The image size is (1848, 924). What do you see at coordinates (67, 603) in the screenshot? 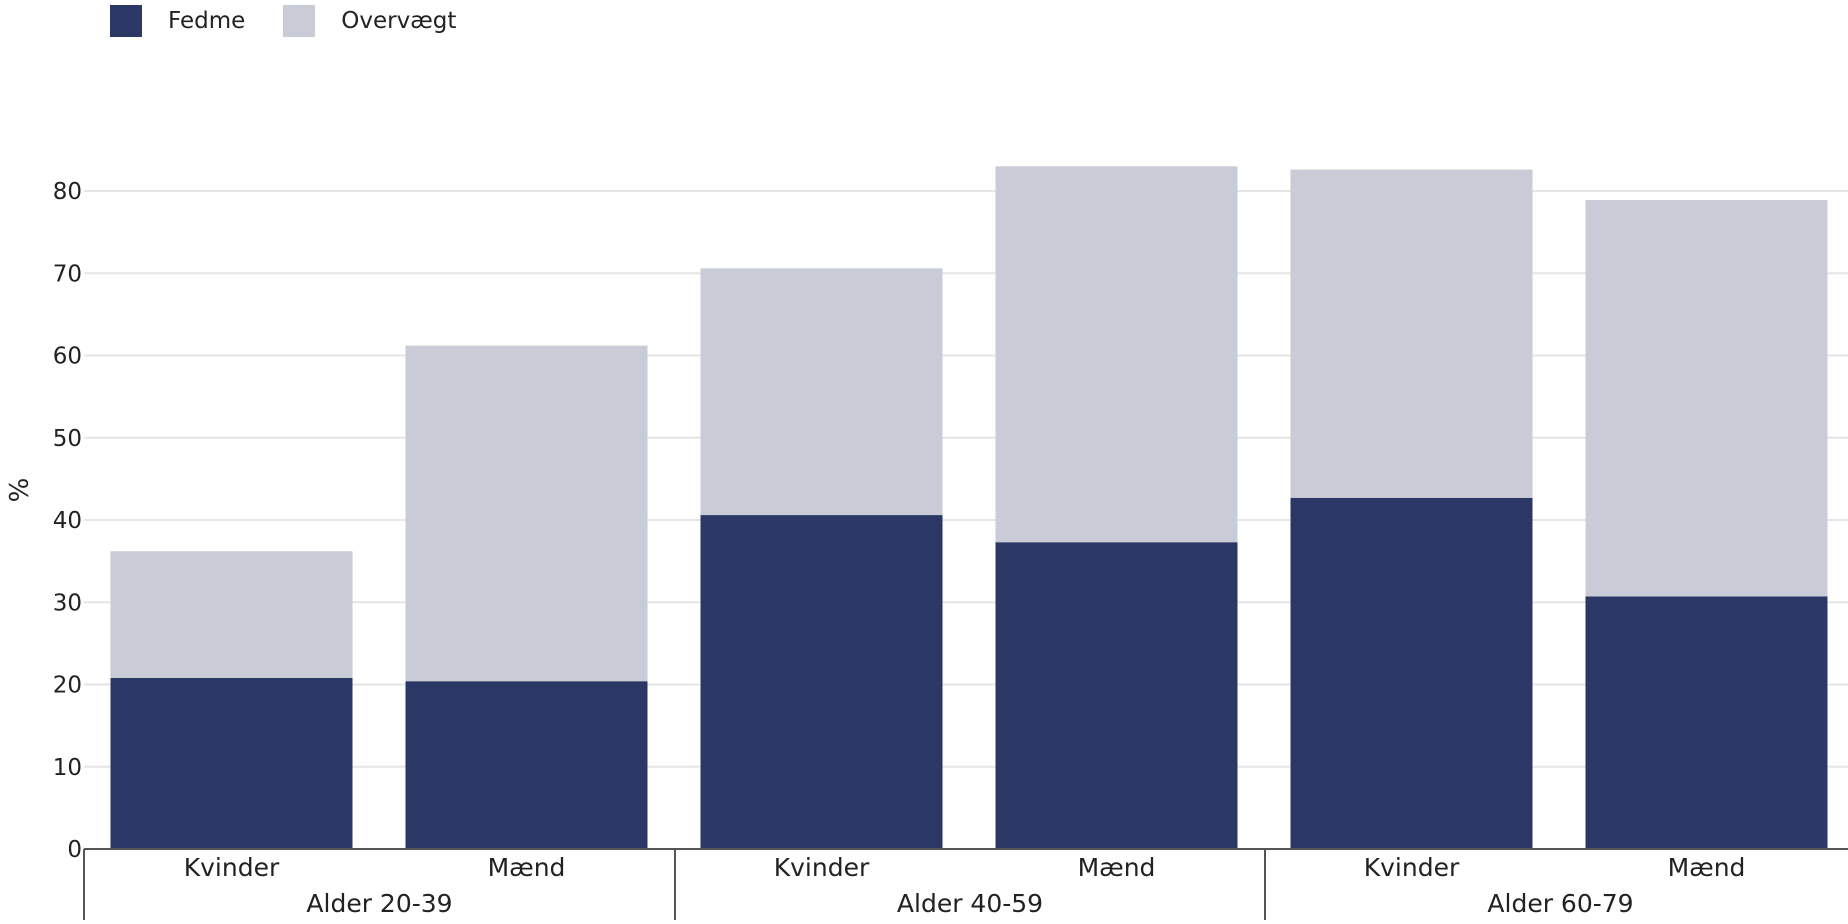
I see `y-tick-label: 30` at bounding box center [67, 603].